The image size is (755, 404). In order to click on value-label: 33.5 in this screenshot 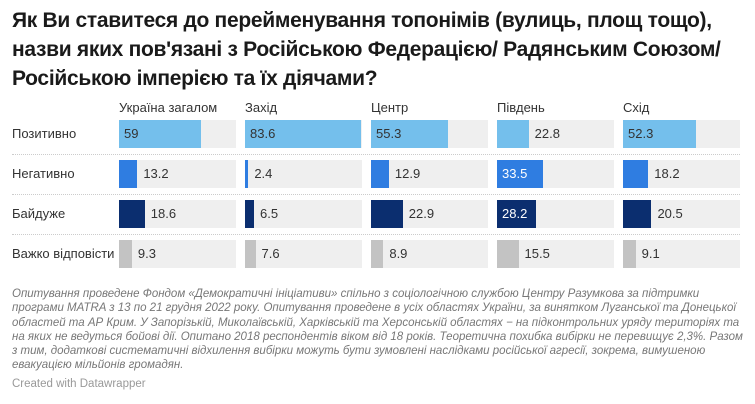, I will do `click(515, 173)`.